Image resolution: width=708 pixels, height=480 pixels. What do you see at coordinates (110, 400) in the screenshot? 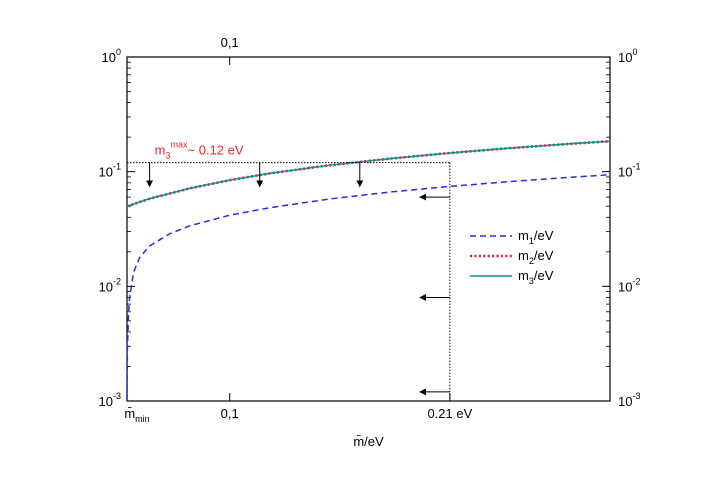
I see `y-tick-label-left: 10⁻³` at bounding box center [110, 400].